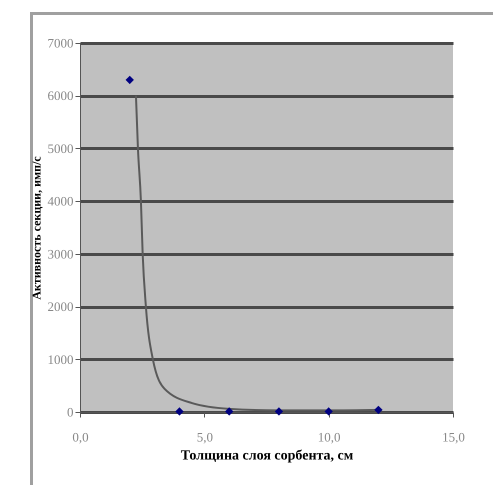 Image resolution: width=495 pixels, height=488 pixels. Describe the element at coordinates (267, 456) in the screenshot. I see `x-axis-title: Толщина слоя сорбента, см` at that location.